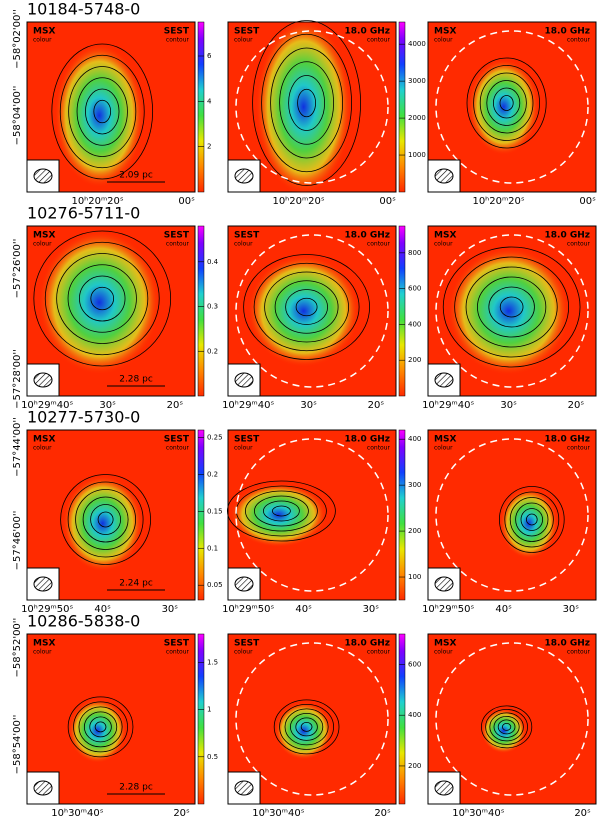 The height and width of the screenshot is (816, 600). What do you see at coordinates (414, 289) in the screenshot?
I see `colorbar-tick-label: 600` at bounding box center [414, 289].